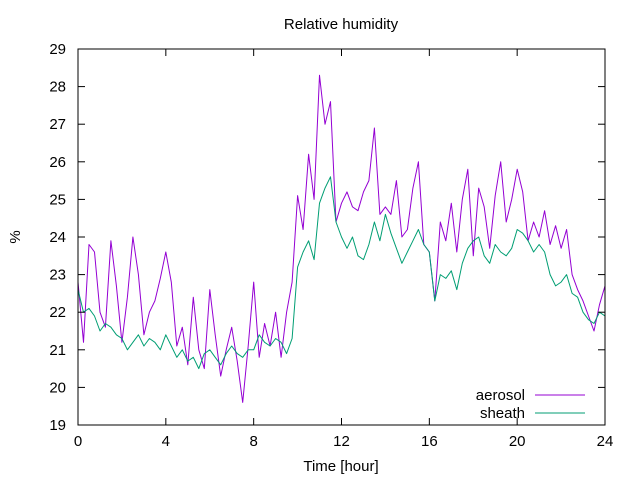  Describe the element at coordinates (605, 441) in the screenshot. I see `x-tick-label: 24` at that location.